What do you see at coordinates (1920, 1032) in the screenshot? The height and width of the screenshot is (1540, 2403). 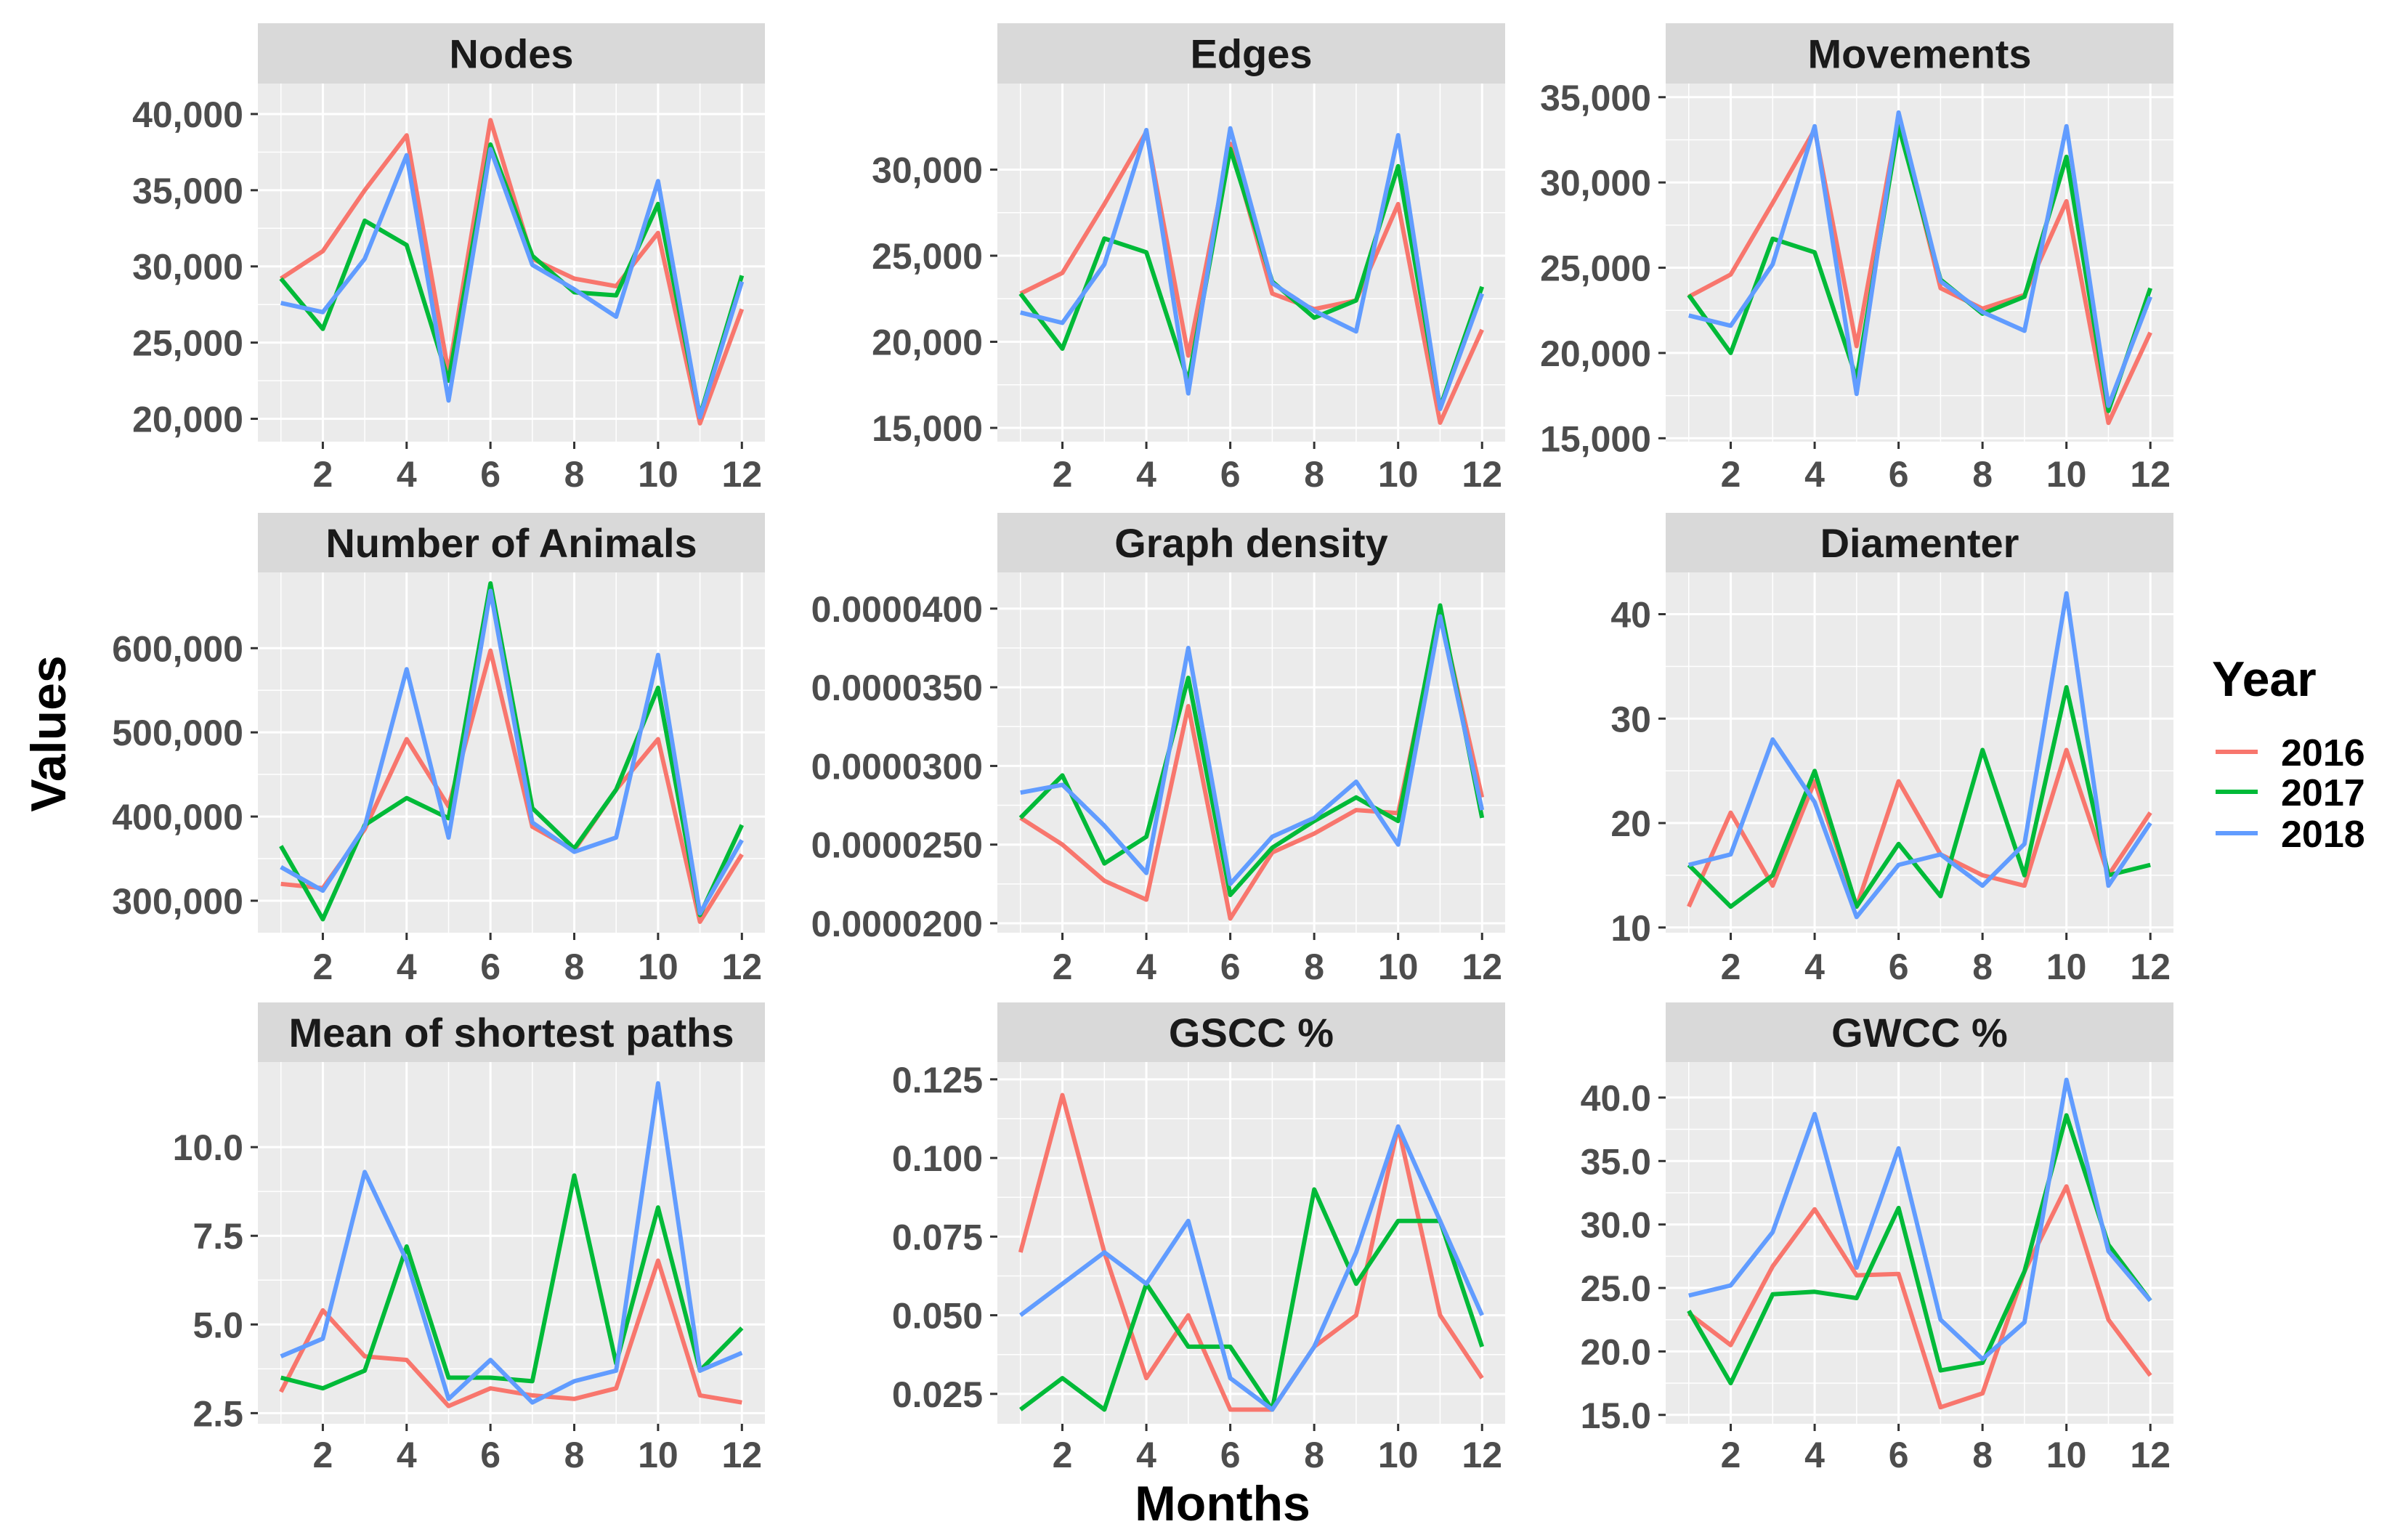 I see `strip-gwcc-pct` at bounding box center [1920, 1032].